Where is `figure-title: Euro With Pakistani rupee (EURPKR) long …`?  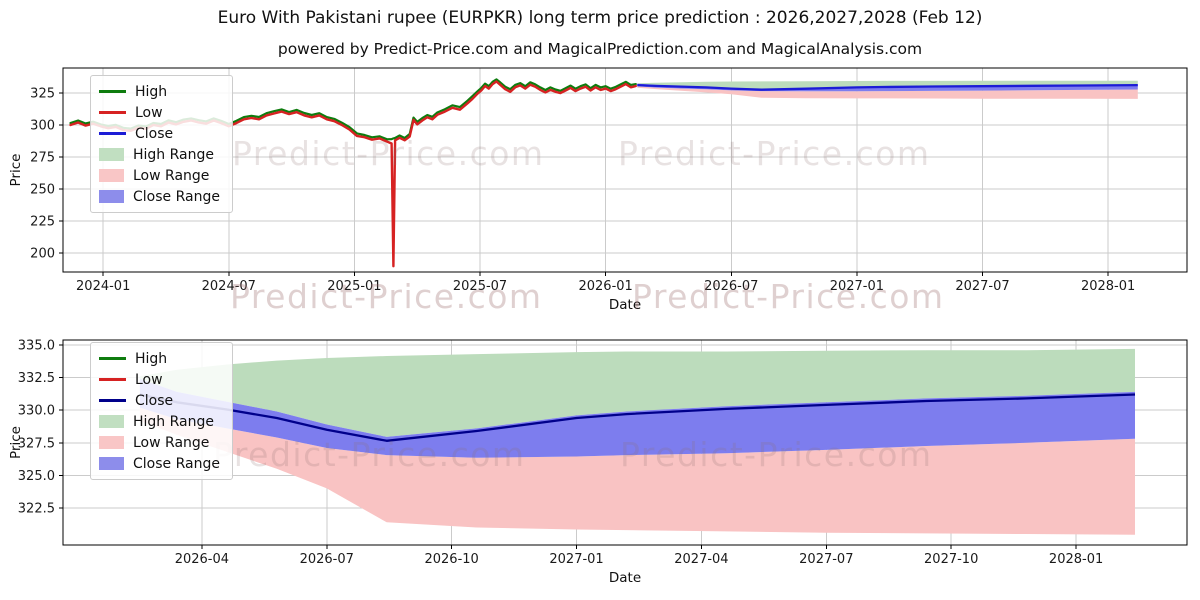 figure-title: Euro With Pakistani rupee (EURPKR) long … is located at coordinates (600, 18).